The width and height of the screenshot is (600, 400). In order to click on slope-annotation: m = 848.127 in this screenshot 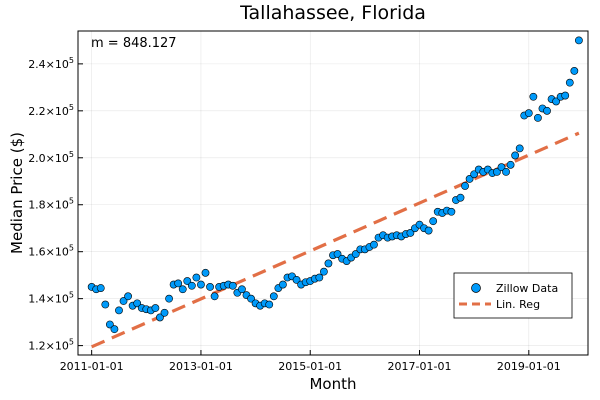, I will do `click(134, 43)`.